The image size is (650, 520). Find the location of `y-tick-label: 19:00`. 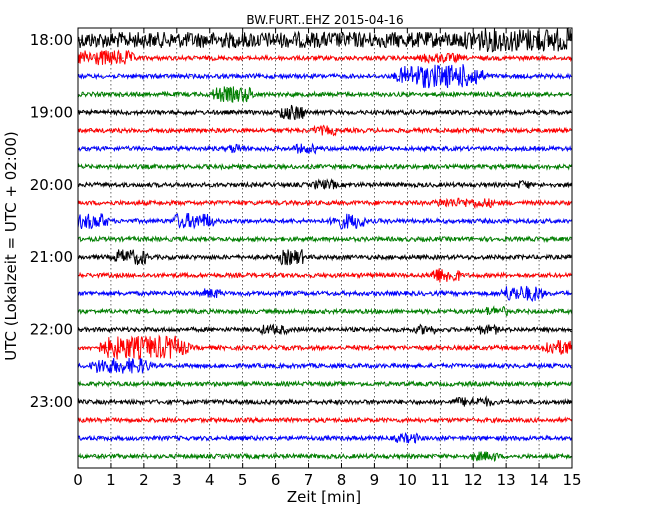

y-tick-label: 19:00 is located at coordinates (51, 112).